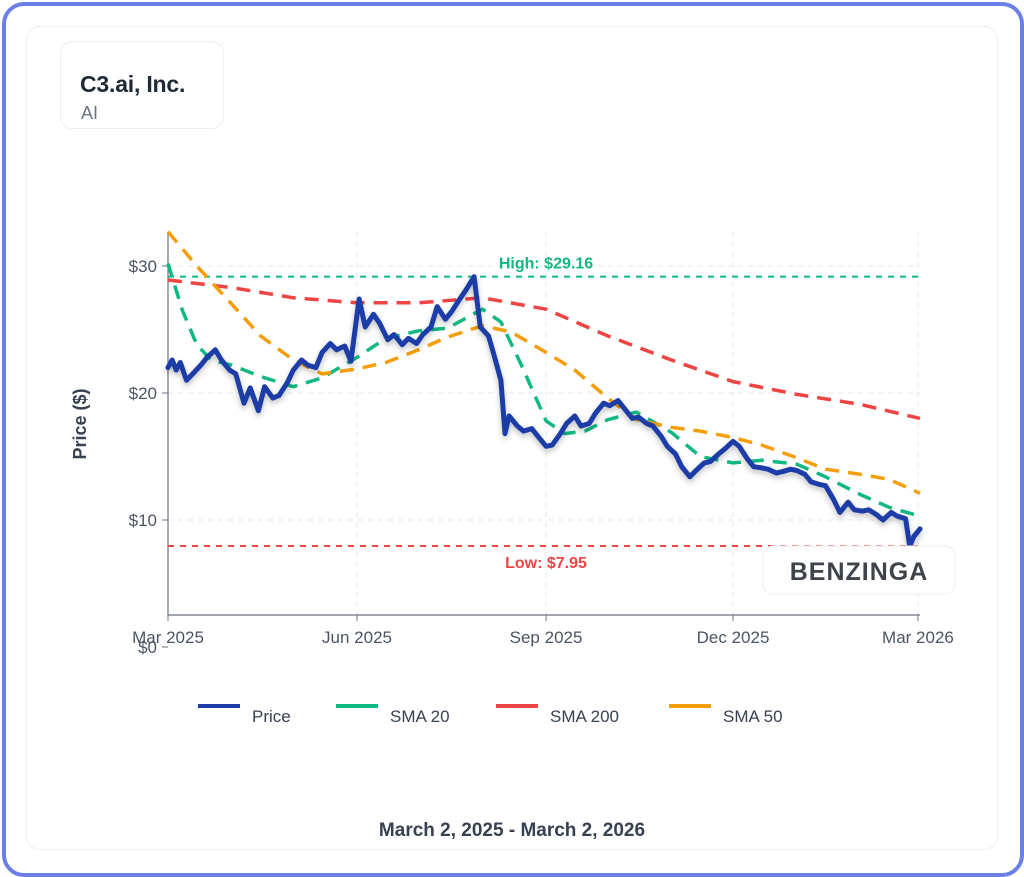 Image resolution: width=1024 pixels, height=877 pixels. I want to click on x-tick-label: Jun 2025, so click(357, 637).